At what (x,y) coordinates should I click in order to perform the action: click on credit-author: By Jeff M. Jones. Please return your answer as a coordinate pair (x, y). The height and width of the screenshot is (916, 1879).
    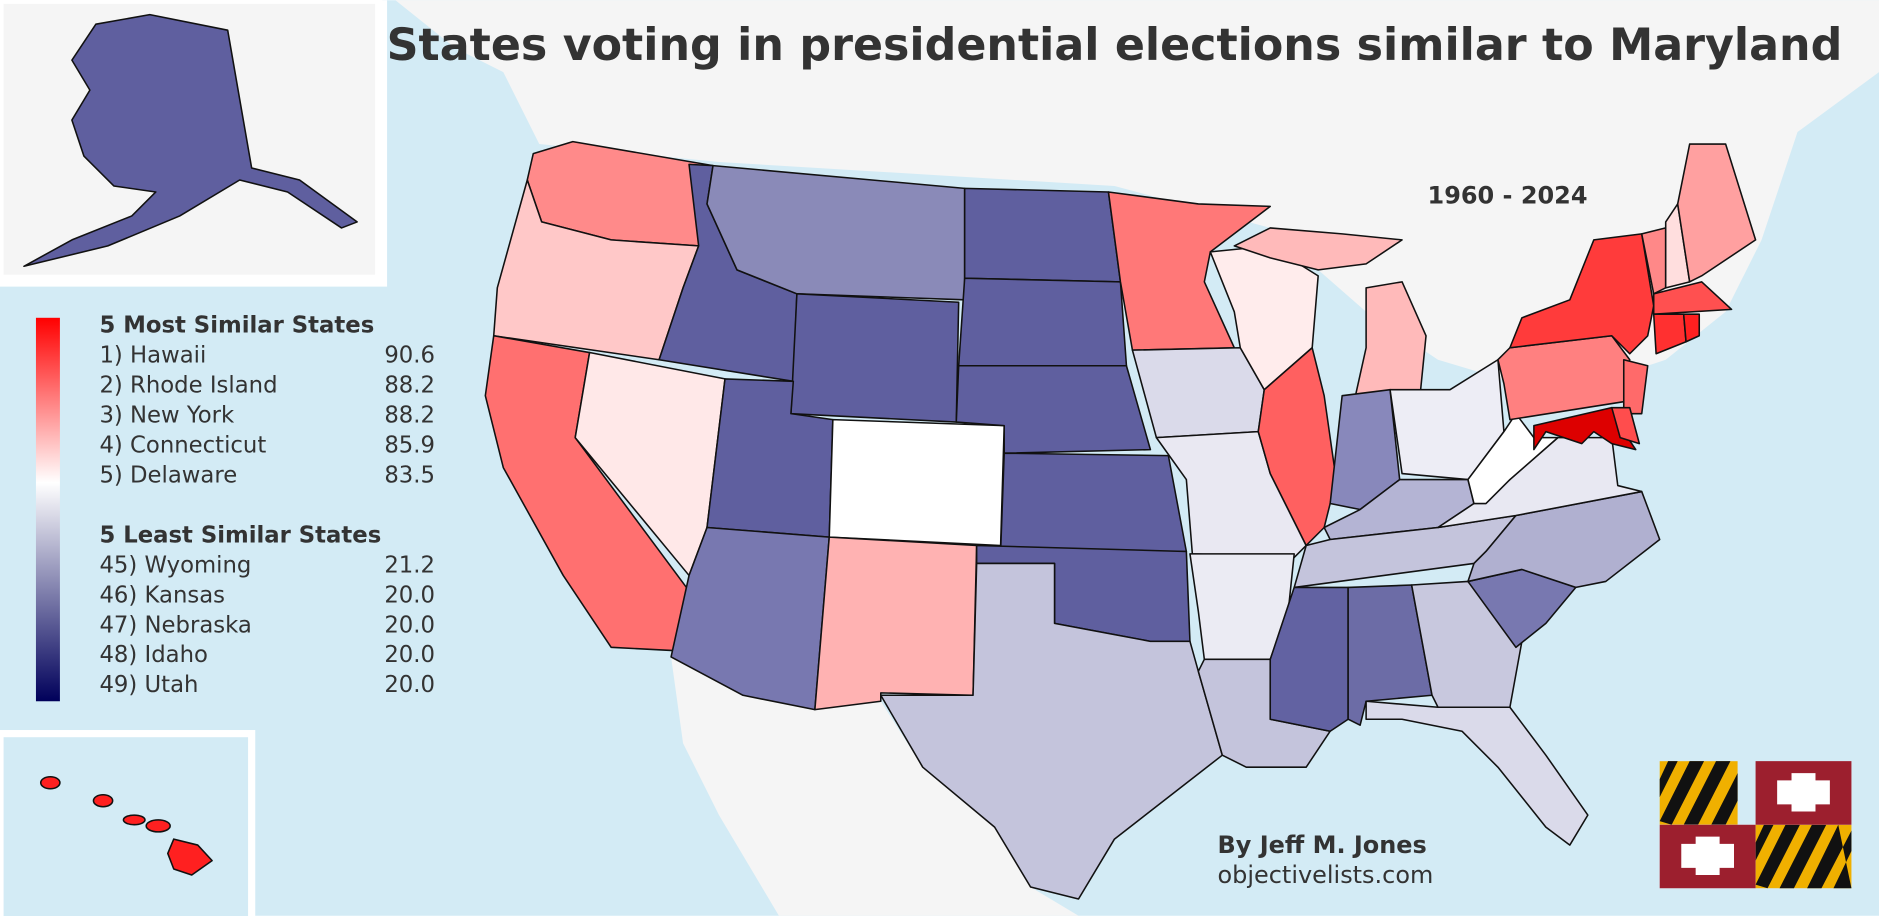
    Looking at the image, I should click on (1322, 845).